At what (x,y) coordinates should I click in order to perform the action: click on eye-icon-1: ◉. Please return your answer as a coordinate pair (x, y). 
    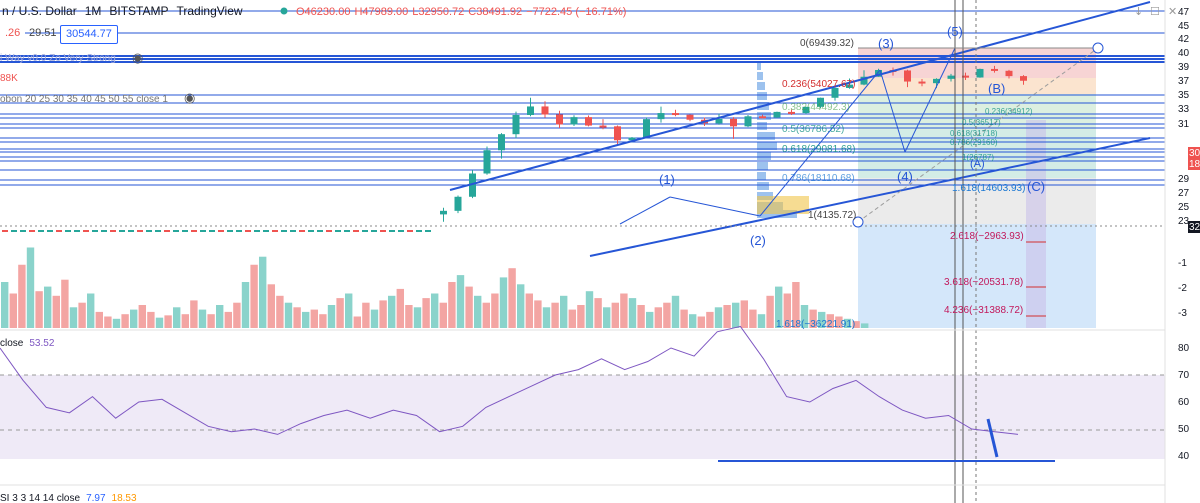
    Looking at the image, I should click on (137, 57).